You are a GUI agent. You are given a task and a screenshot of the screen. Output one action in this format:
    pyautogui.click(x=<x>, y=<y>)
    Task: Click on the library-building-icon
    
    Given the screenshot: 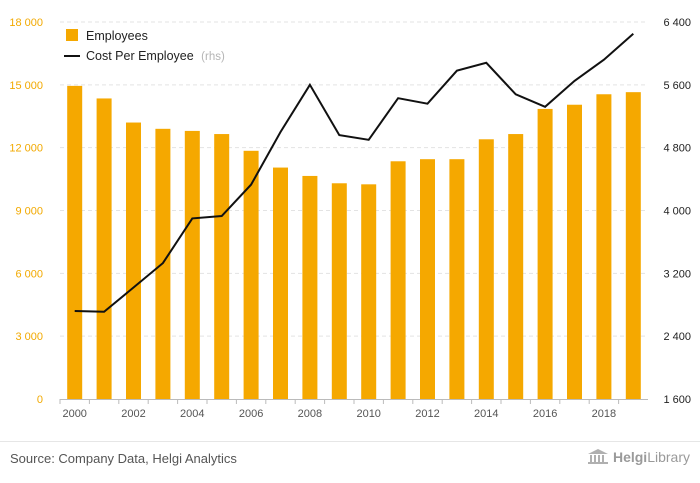 What is the action you would take?
    pyautogui.click(x=597, y=456)
    